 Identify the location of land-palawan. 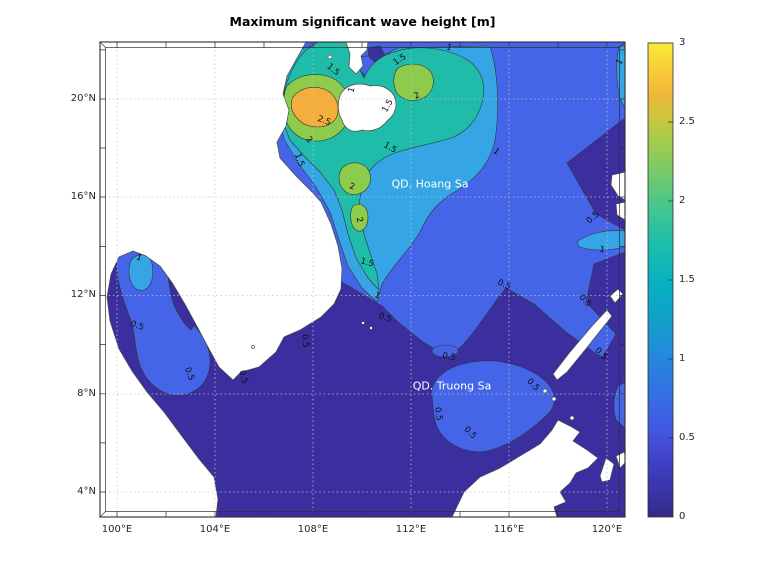
(582, 345).